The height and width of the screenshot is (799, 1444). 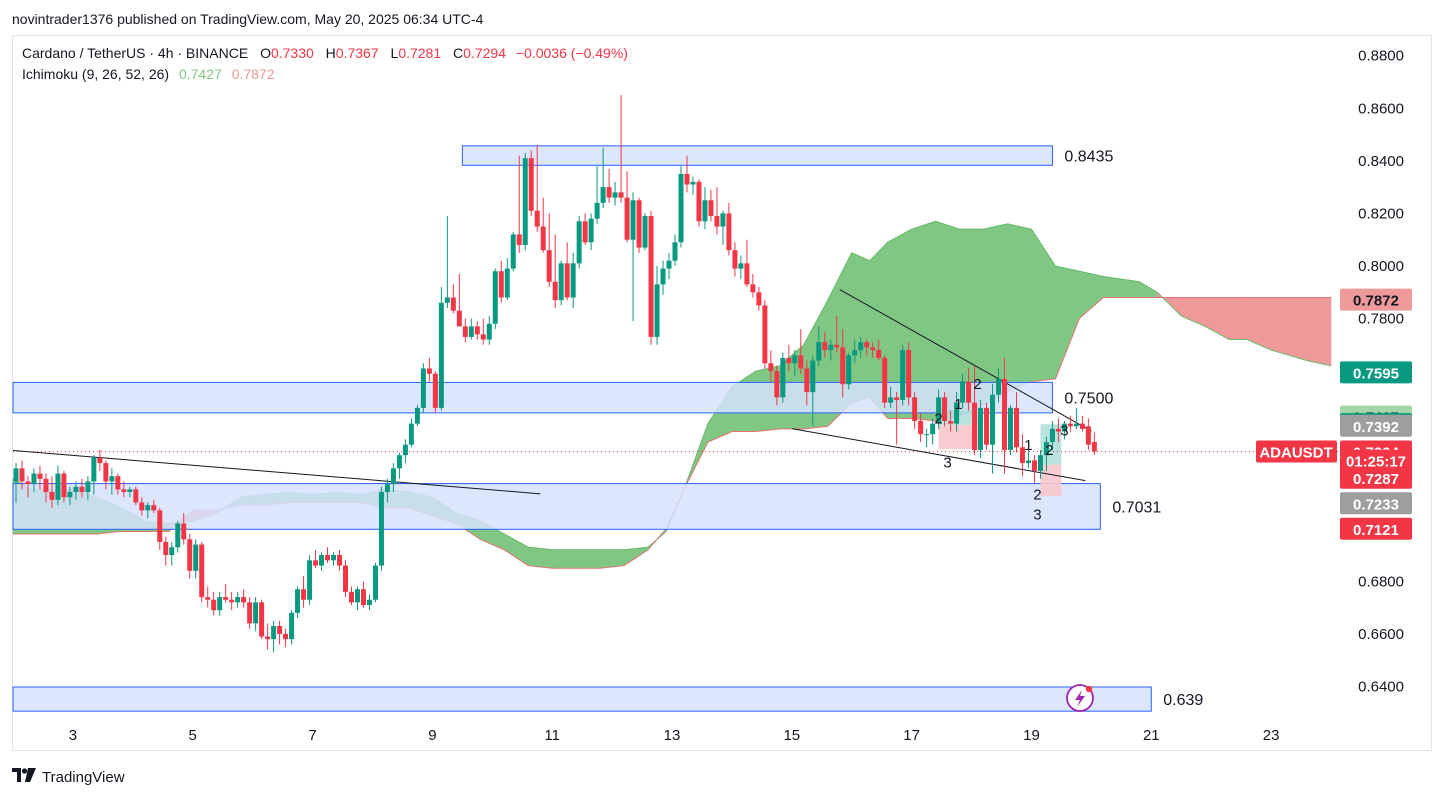 What do you see at coordinates (1381, 213) in the screenshot?
I see `y-tick-label: 0.8200` at bounding box center [1381, 213].